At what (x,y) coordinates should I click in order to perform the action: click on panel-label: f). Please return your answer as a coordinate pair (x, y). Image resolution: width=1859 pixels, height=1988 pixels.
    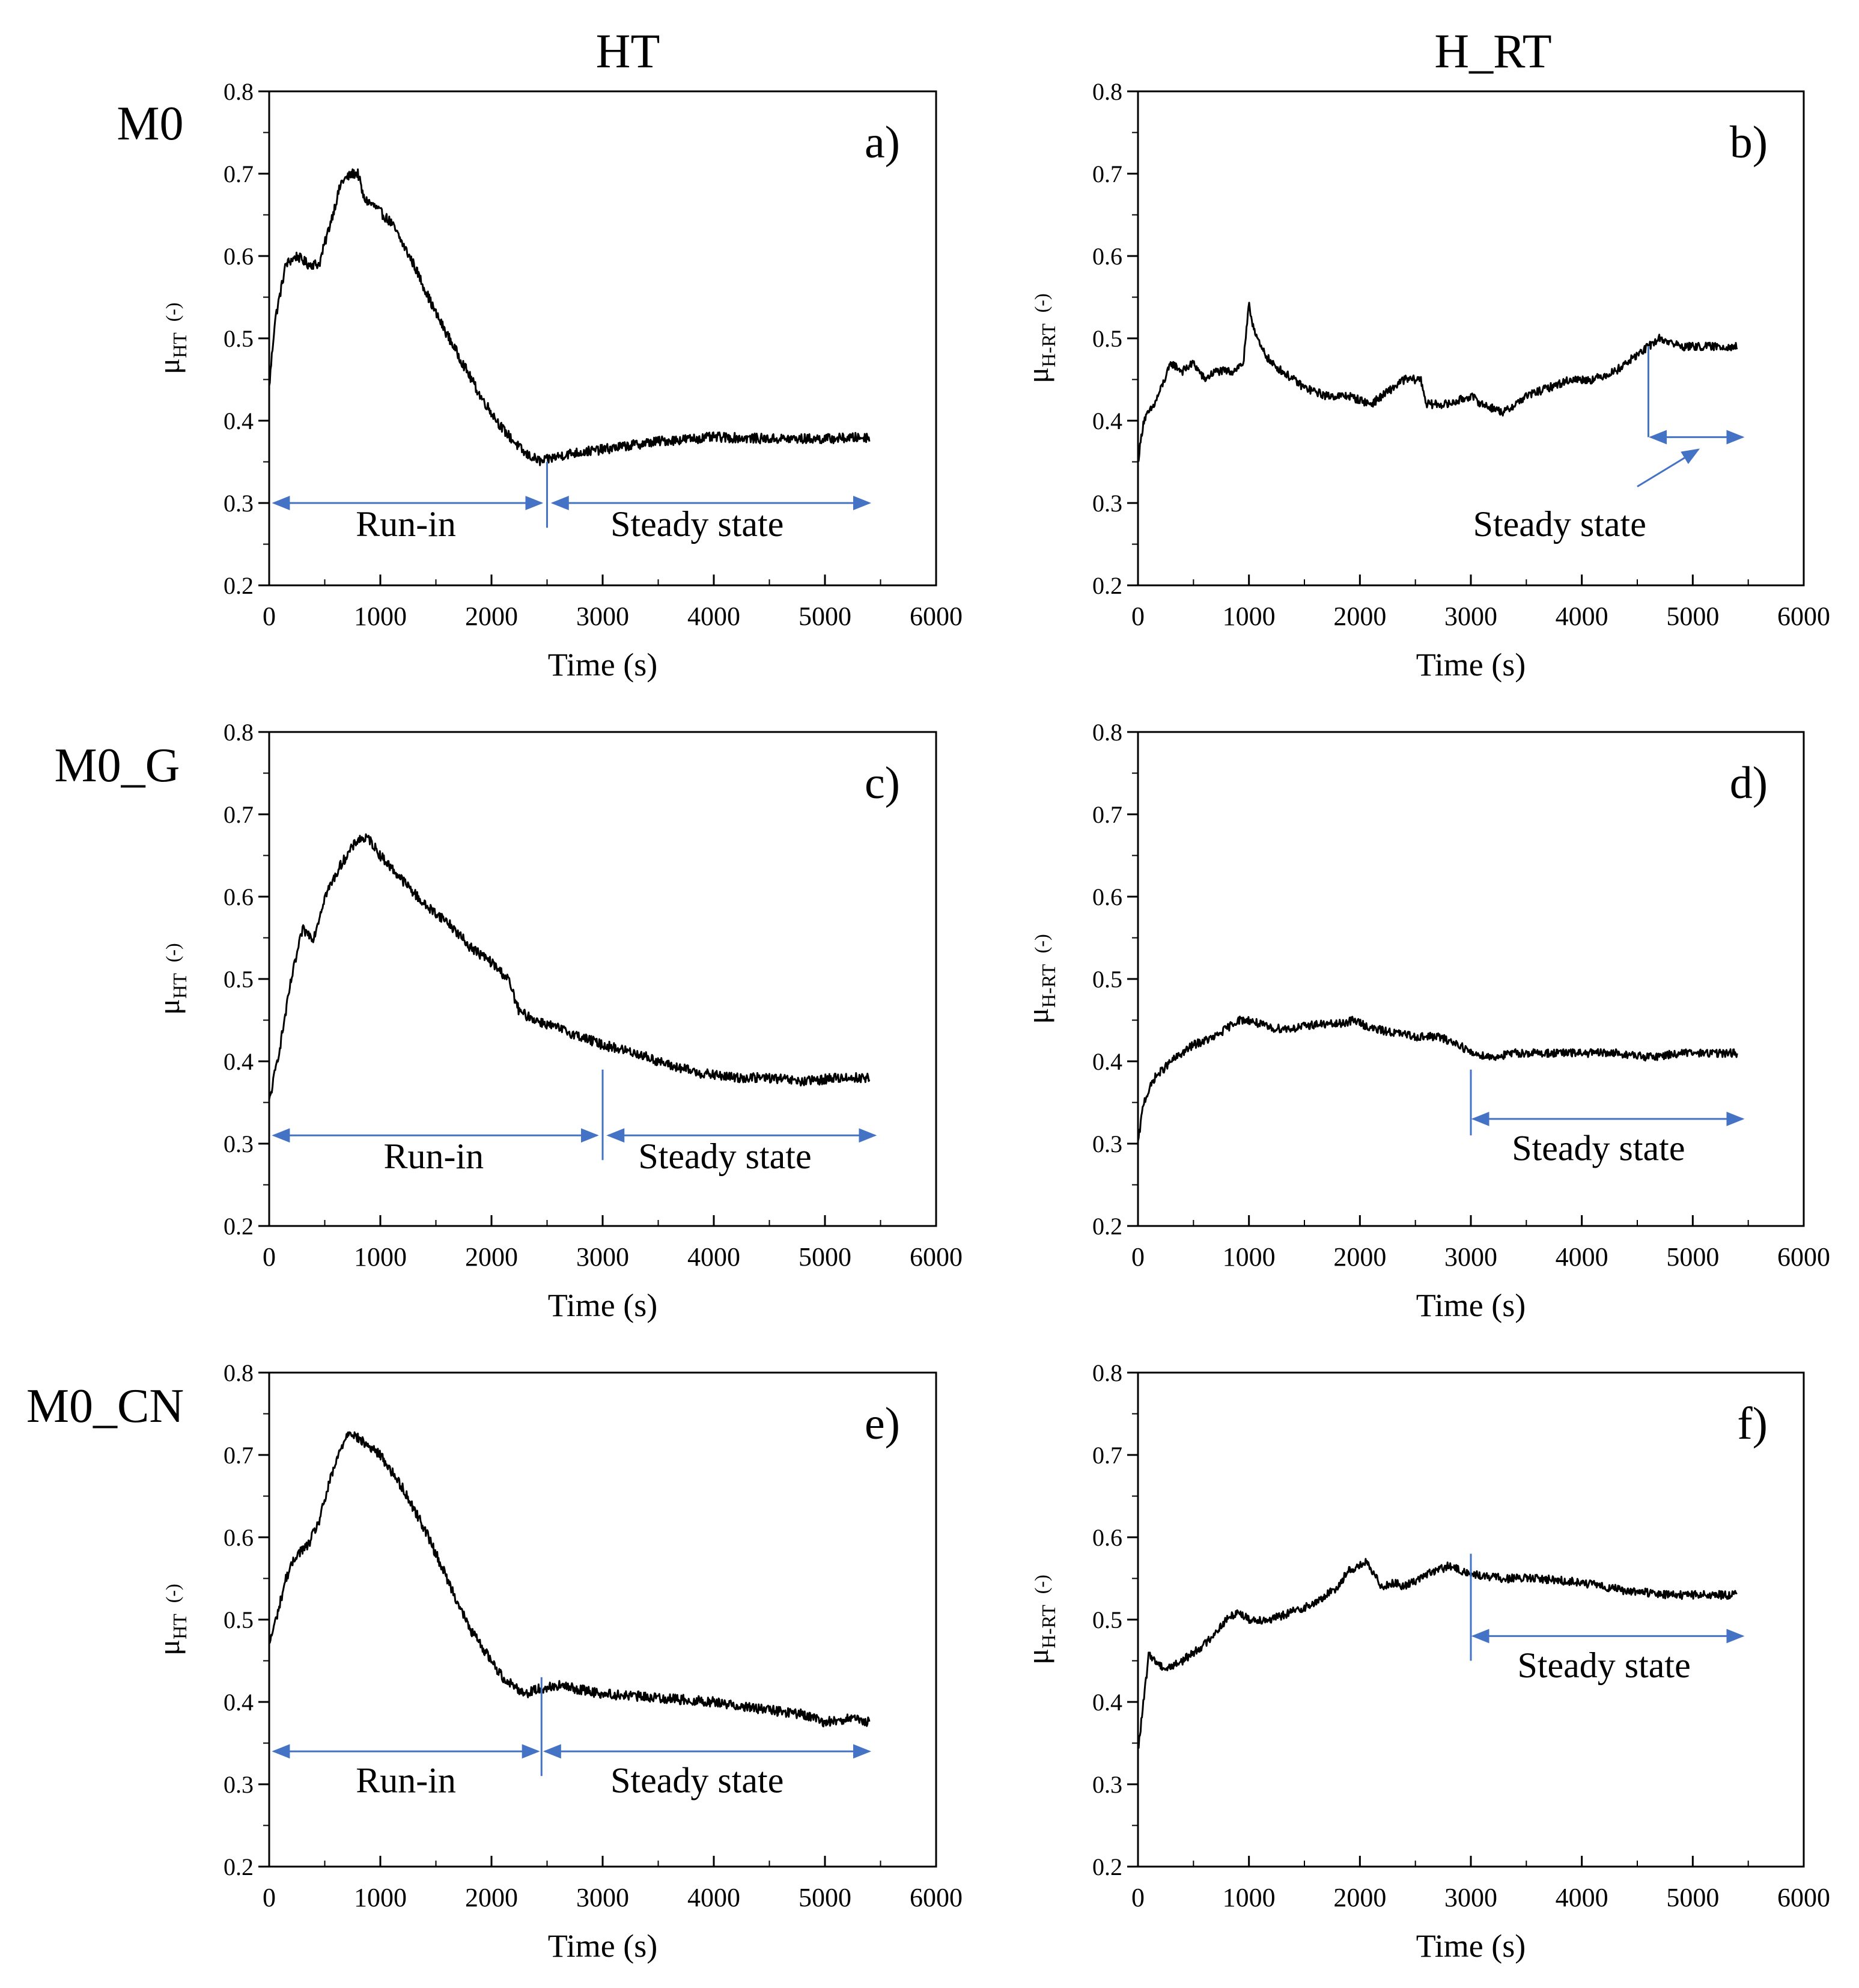
    Looking at the image, I should click on (1752, 1423).